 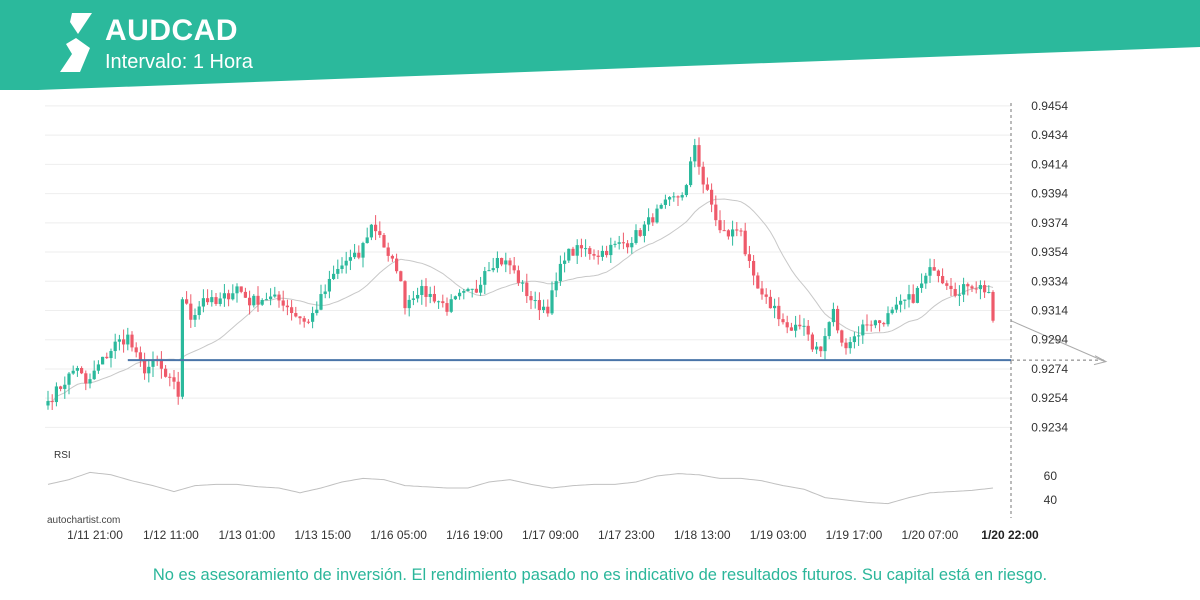 What do you see at coordinates (246, 535) in the screenshot?
I see `time-tick-label: 1/13 01:00` at bounding box center [246, 535].